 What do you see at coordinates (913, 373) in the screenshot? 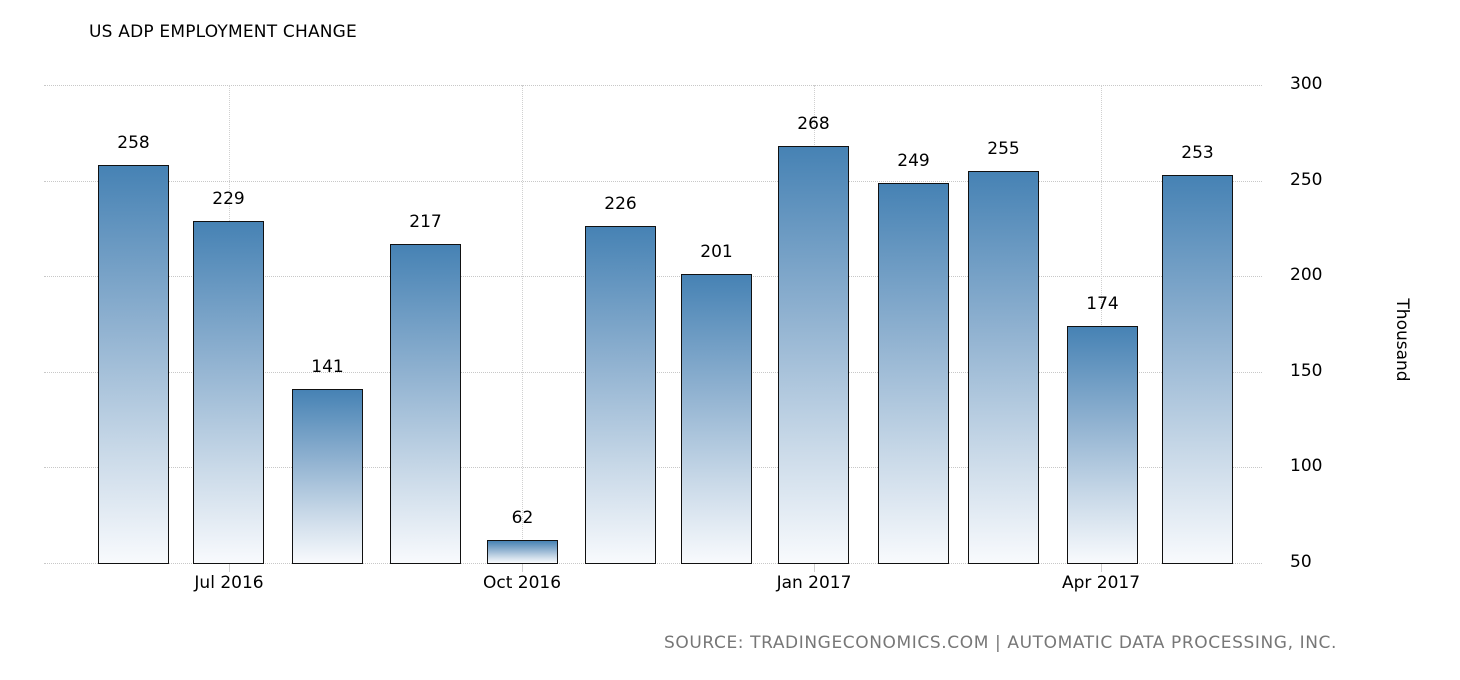
I see `bar-feb-2017` at bounding box center [913, 373].